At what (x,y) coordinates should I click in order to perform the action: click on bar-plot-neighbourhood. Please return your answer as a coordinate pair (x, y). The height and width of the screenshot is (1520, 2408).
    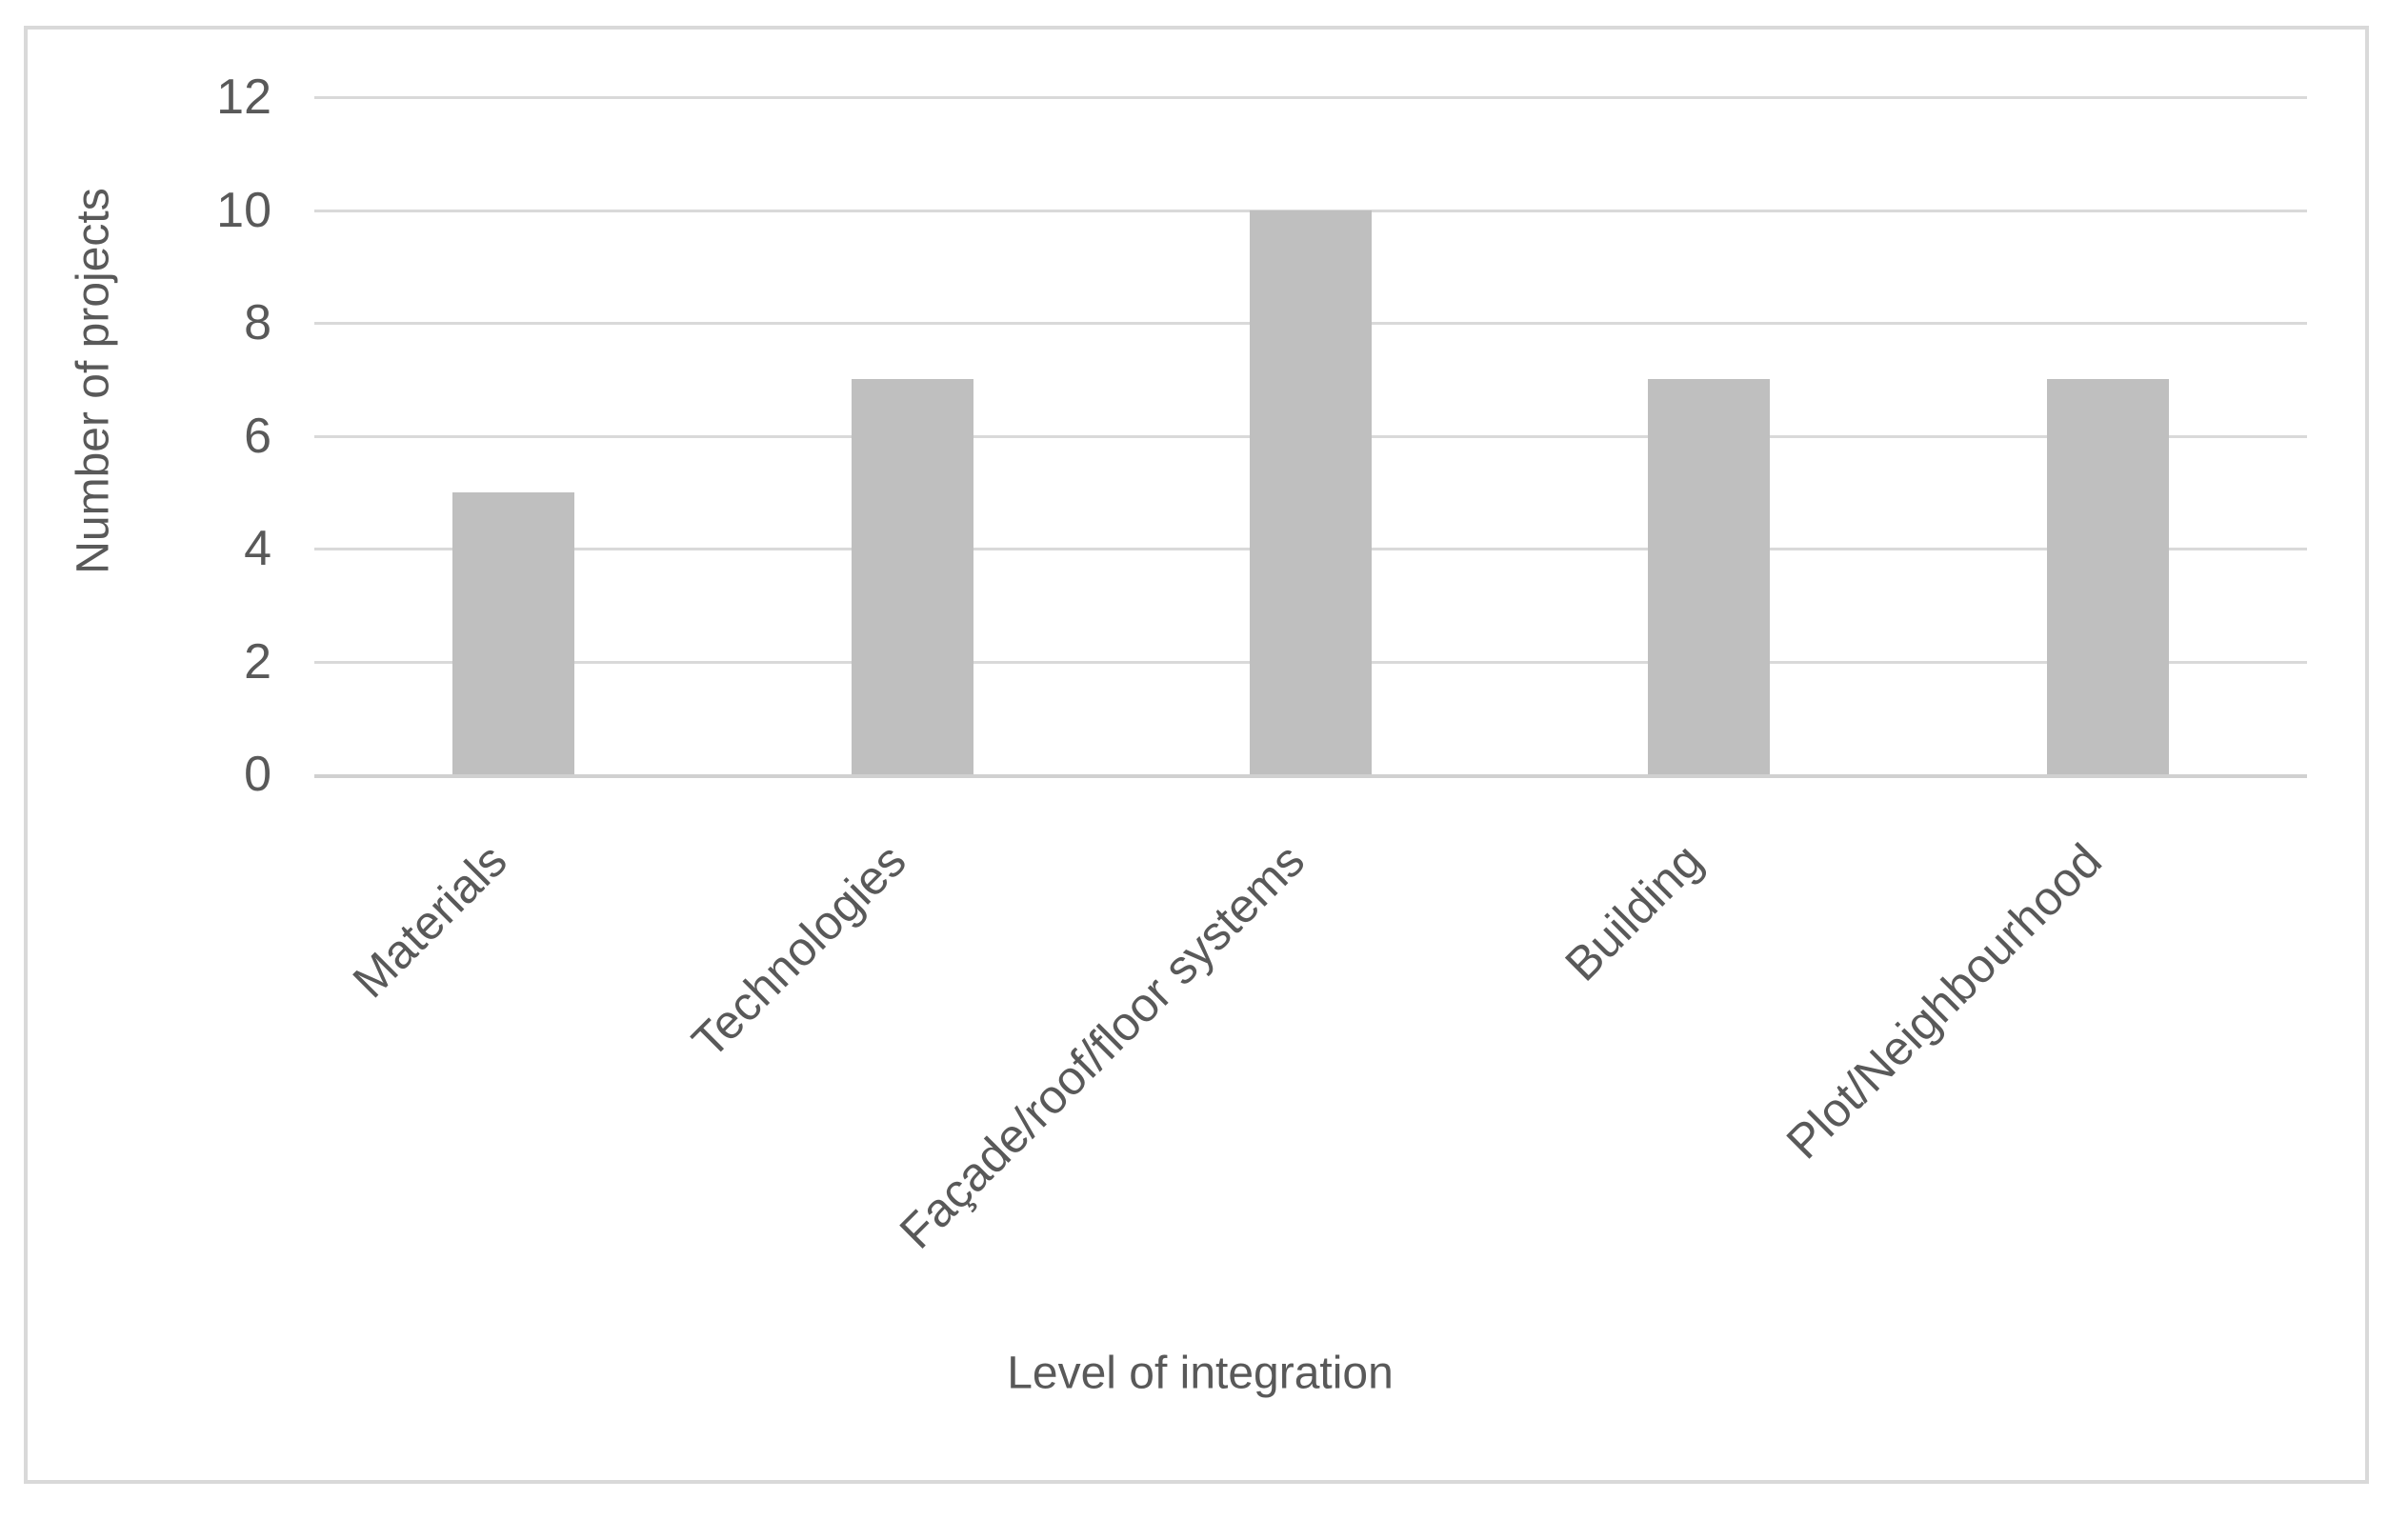
    Looking at the image, I should click on (2107, 576).